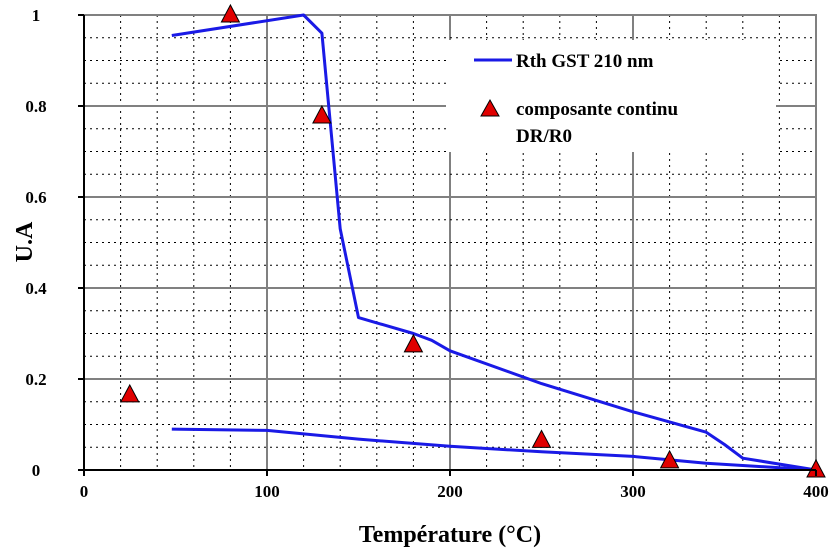 This screenshot has width=834, height=551. What do you see at coordinates (544, 136) in the screenshot?
I see `legend-marker-label-line2: DR/R0` at bounding box center [544, 136].